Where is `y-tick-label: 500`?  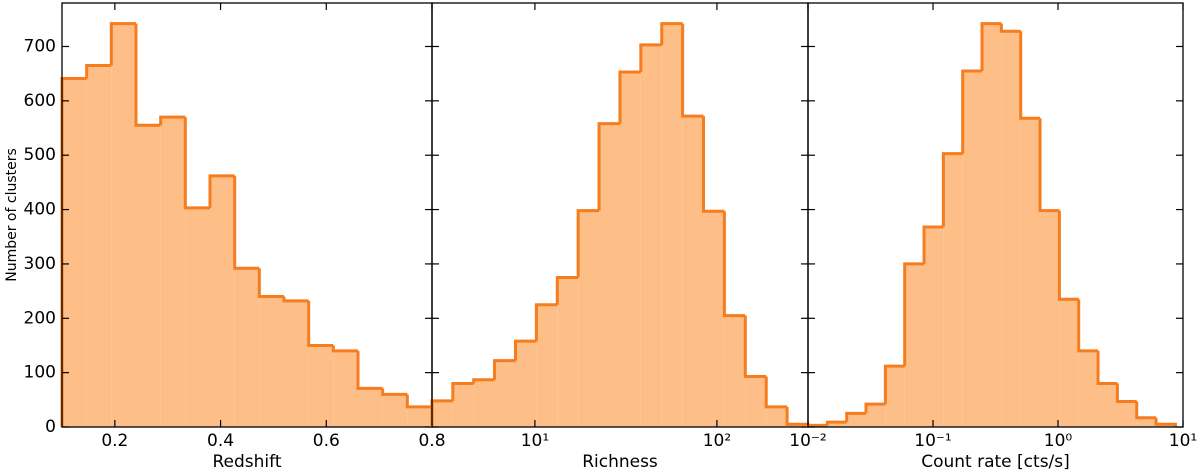
y-tick-label: 500 is located at coordinates (40, 155).